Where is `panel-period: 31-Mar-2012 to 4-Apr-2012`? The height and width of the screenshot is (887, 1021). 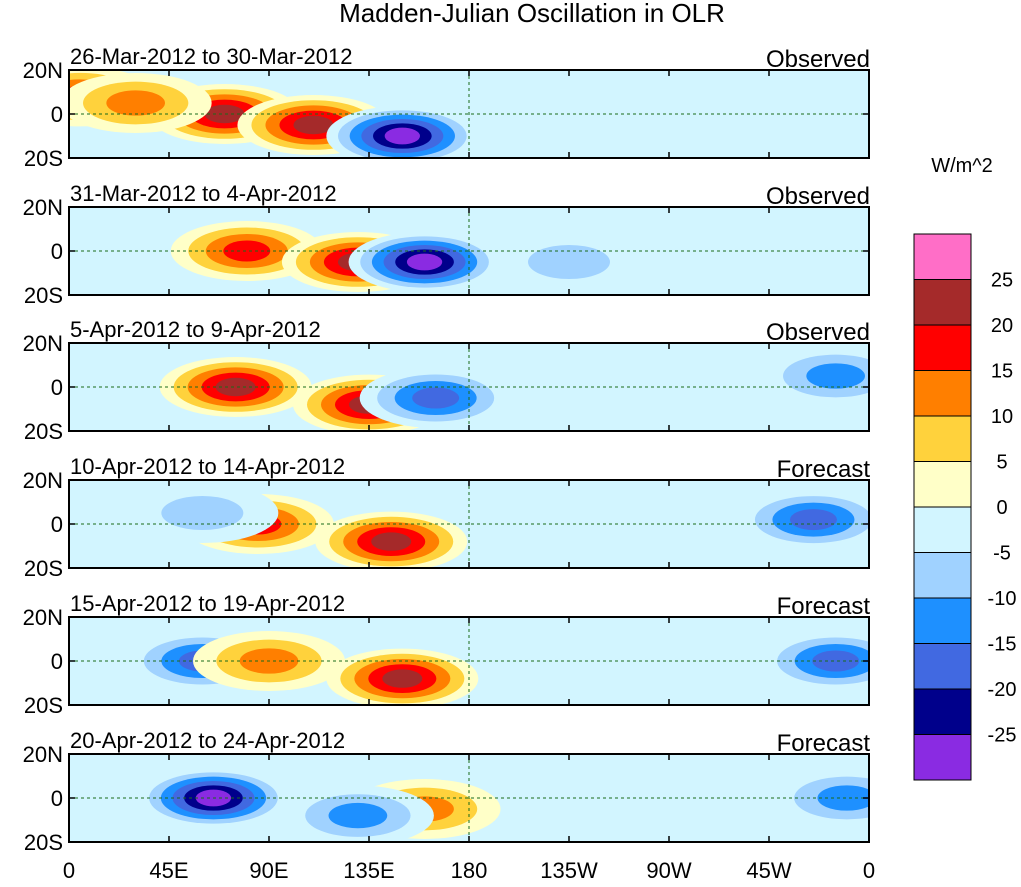
panel-period: 31-Mar-2012 to 4-Apr-2012 is located at coordinates (203, 193).